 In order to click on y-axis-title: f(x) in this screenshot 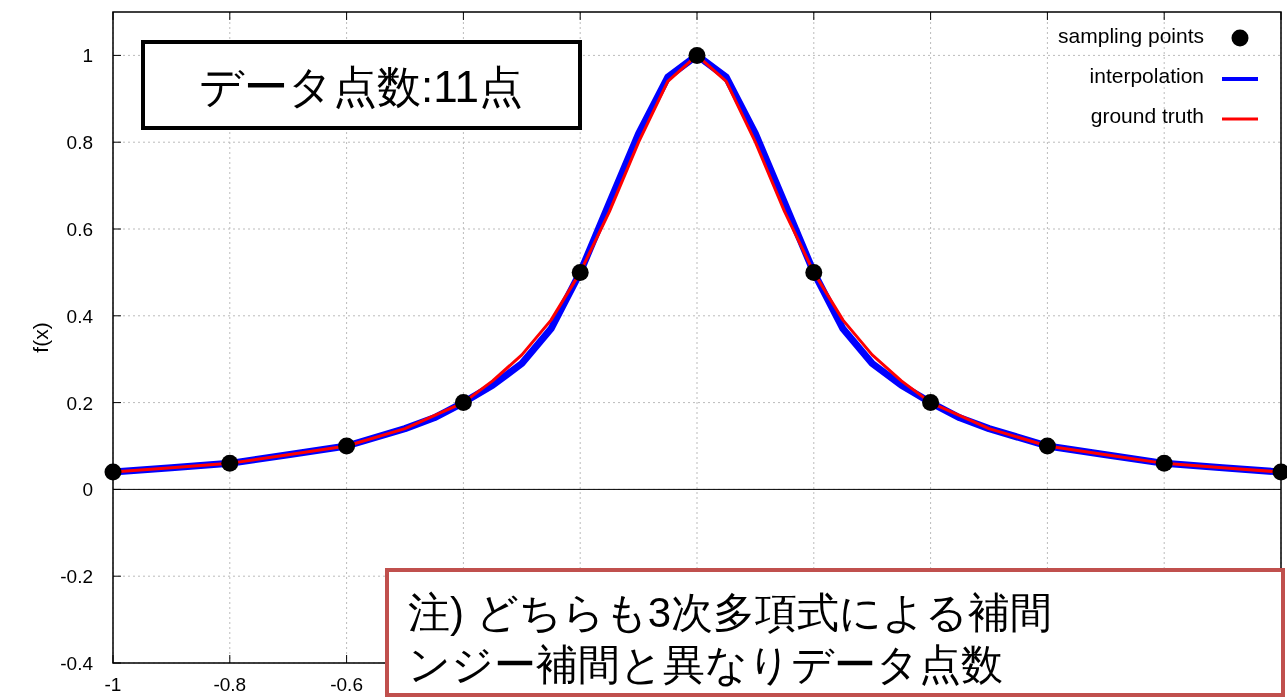, I will do `click(40, 337)`.